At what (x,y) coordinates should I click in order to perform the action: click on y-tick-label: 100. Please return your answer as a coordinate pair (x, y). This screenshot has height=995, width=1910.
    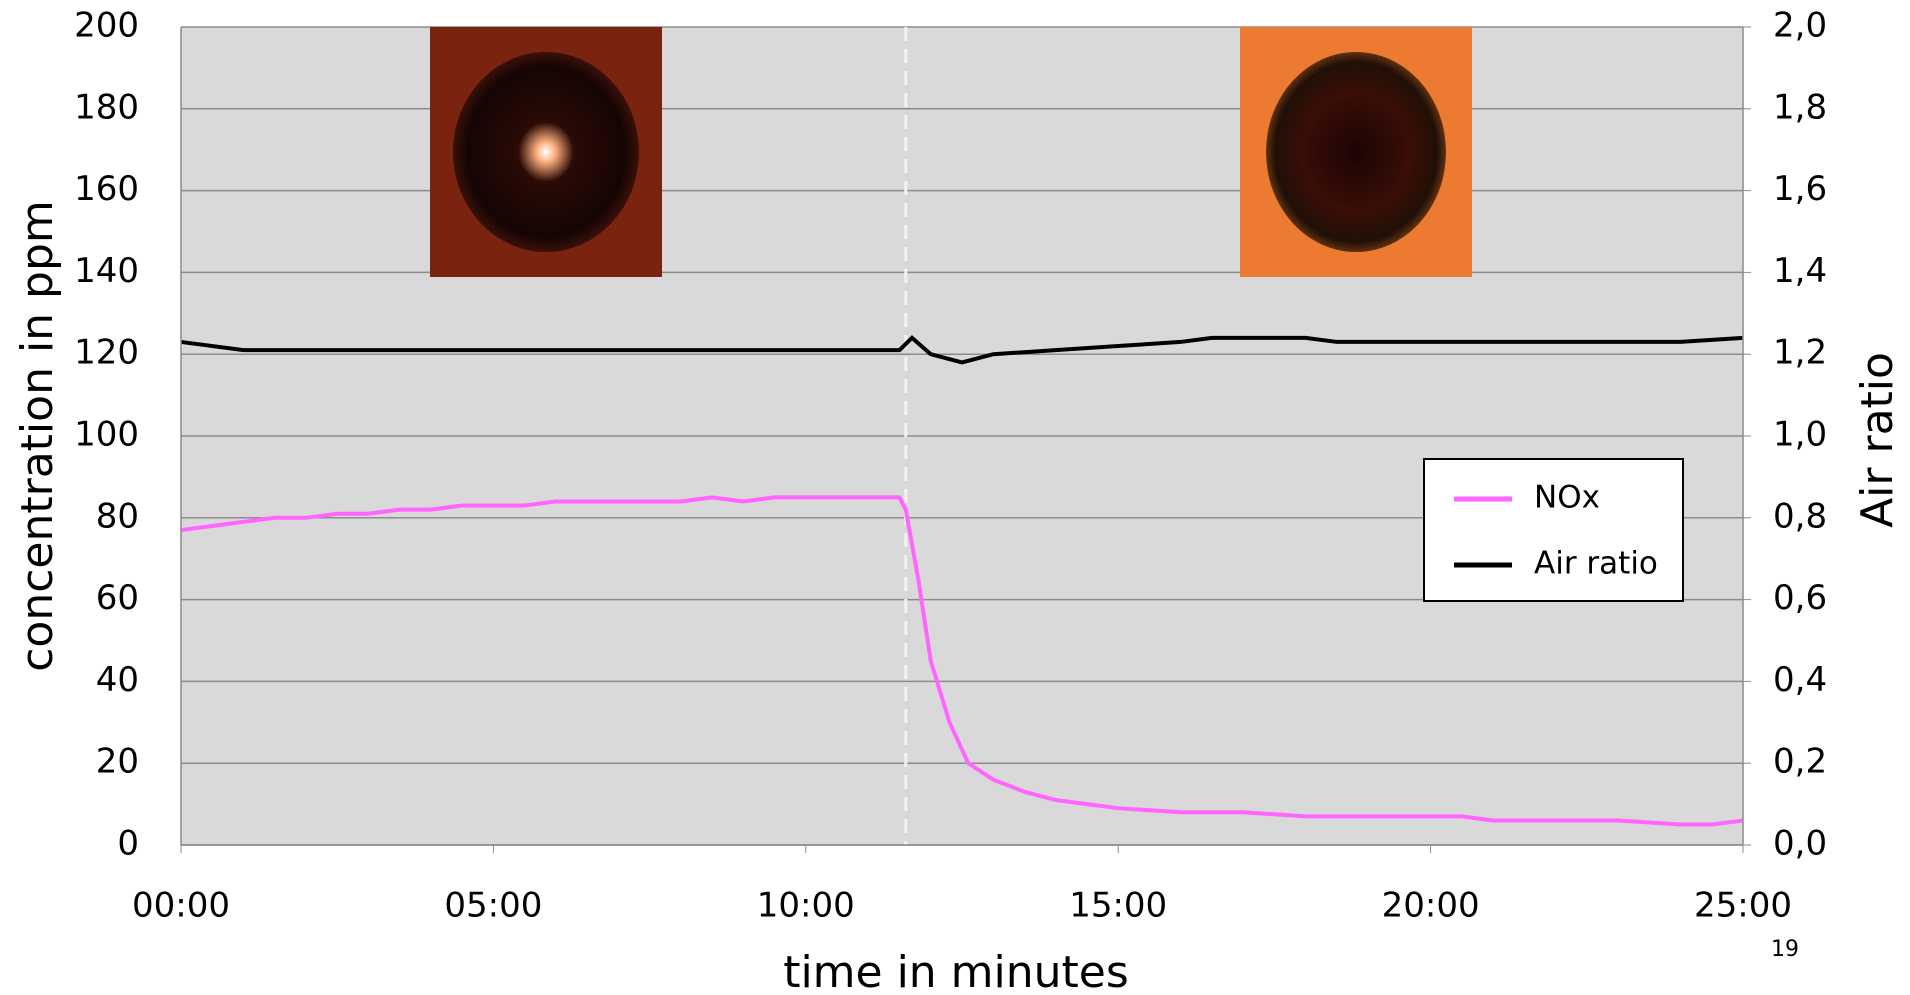
    Looking at the image, I should click on (106, 435).